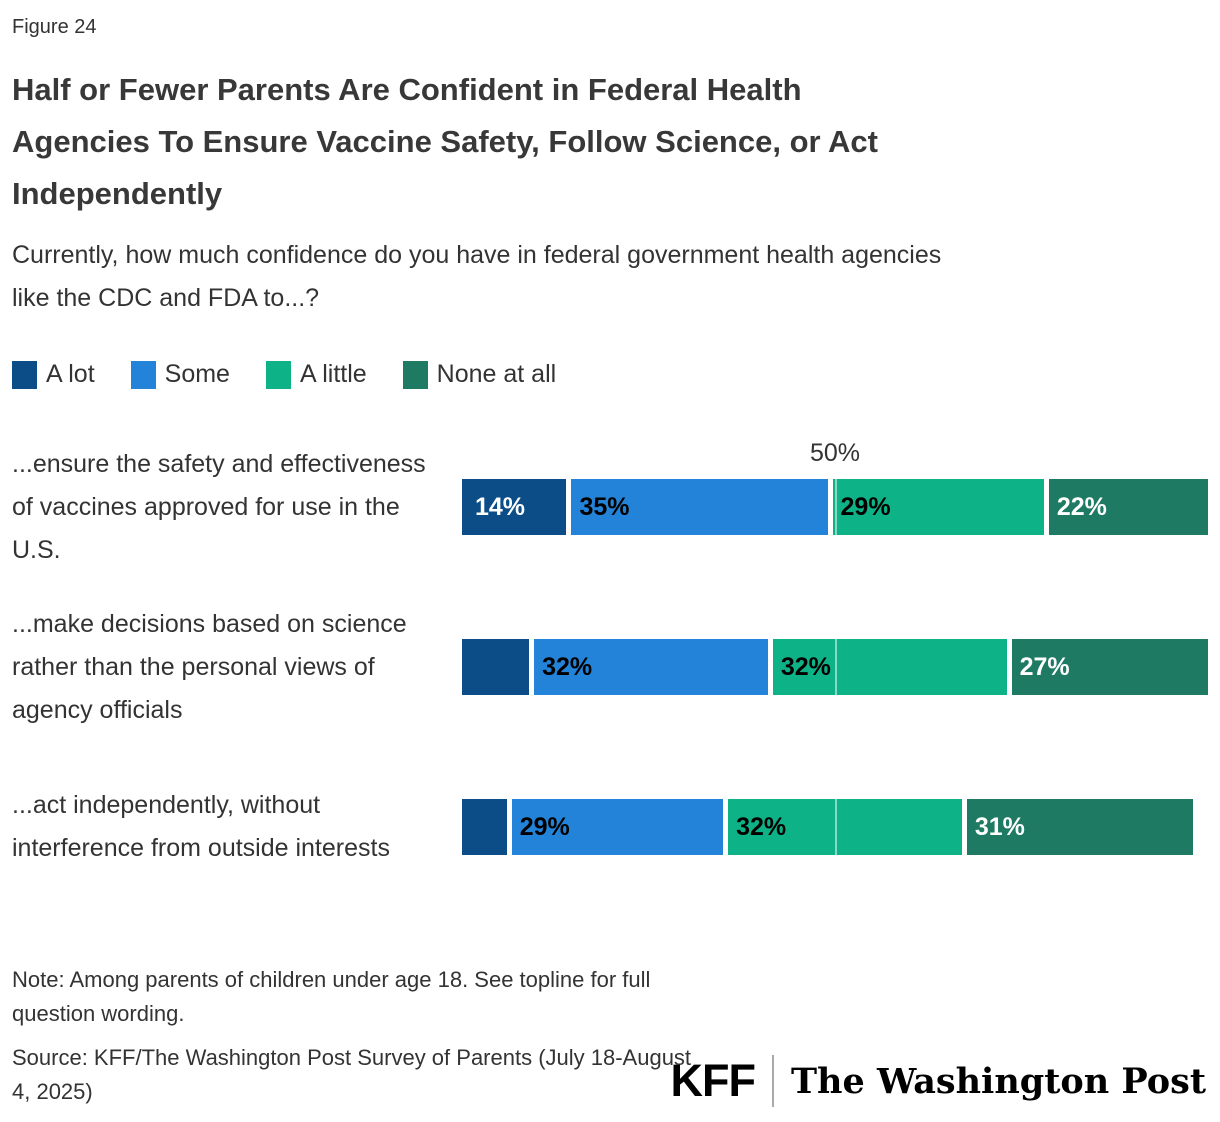 The height and width of the screenshot is (1122, 1220). I want to click on washington-post-logo: The Washington Post, so click(998, 1081).